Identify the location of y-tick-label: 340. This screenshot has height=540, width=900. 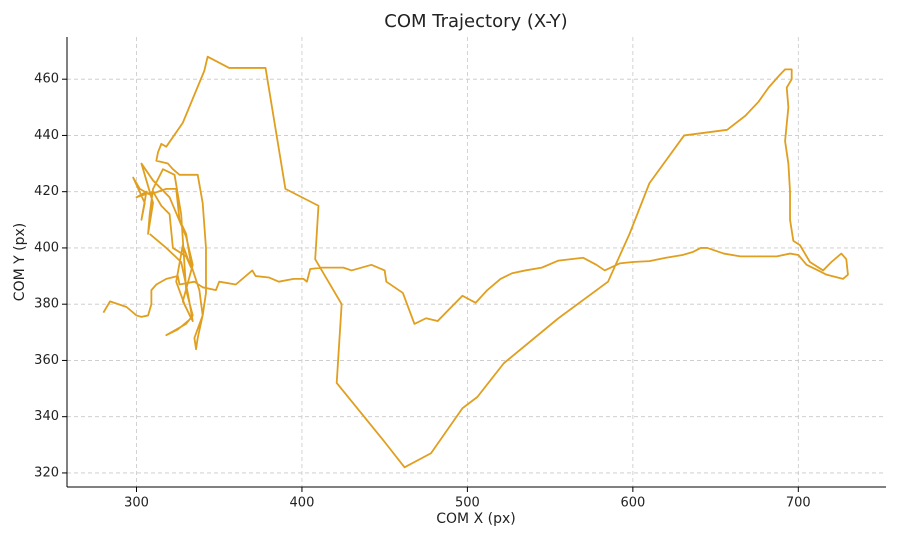
(46, 416).